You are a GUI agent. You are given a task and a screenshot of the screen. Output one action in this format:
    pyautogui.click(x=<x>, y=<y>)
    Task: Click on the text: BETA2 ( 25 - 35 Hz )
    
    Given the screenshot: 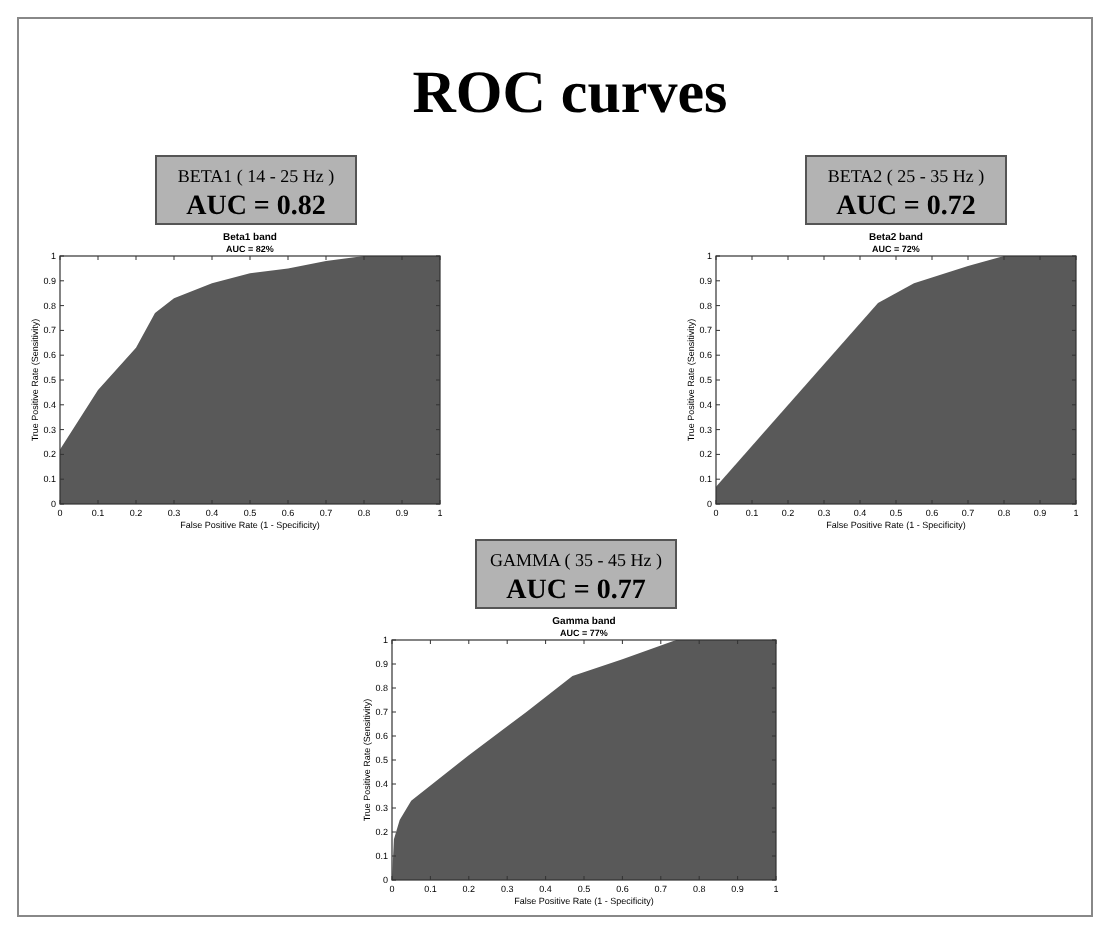 What is the action you would take?
    pyautogui.click(x=906, y=176)
    